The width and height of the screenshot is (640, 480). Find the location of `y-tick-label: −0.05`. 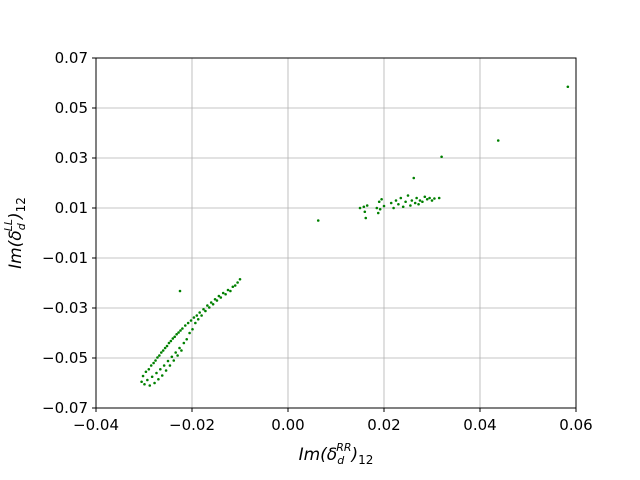

y-tick-label: −0.05 is located at coordinates (65, 358).